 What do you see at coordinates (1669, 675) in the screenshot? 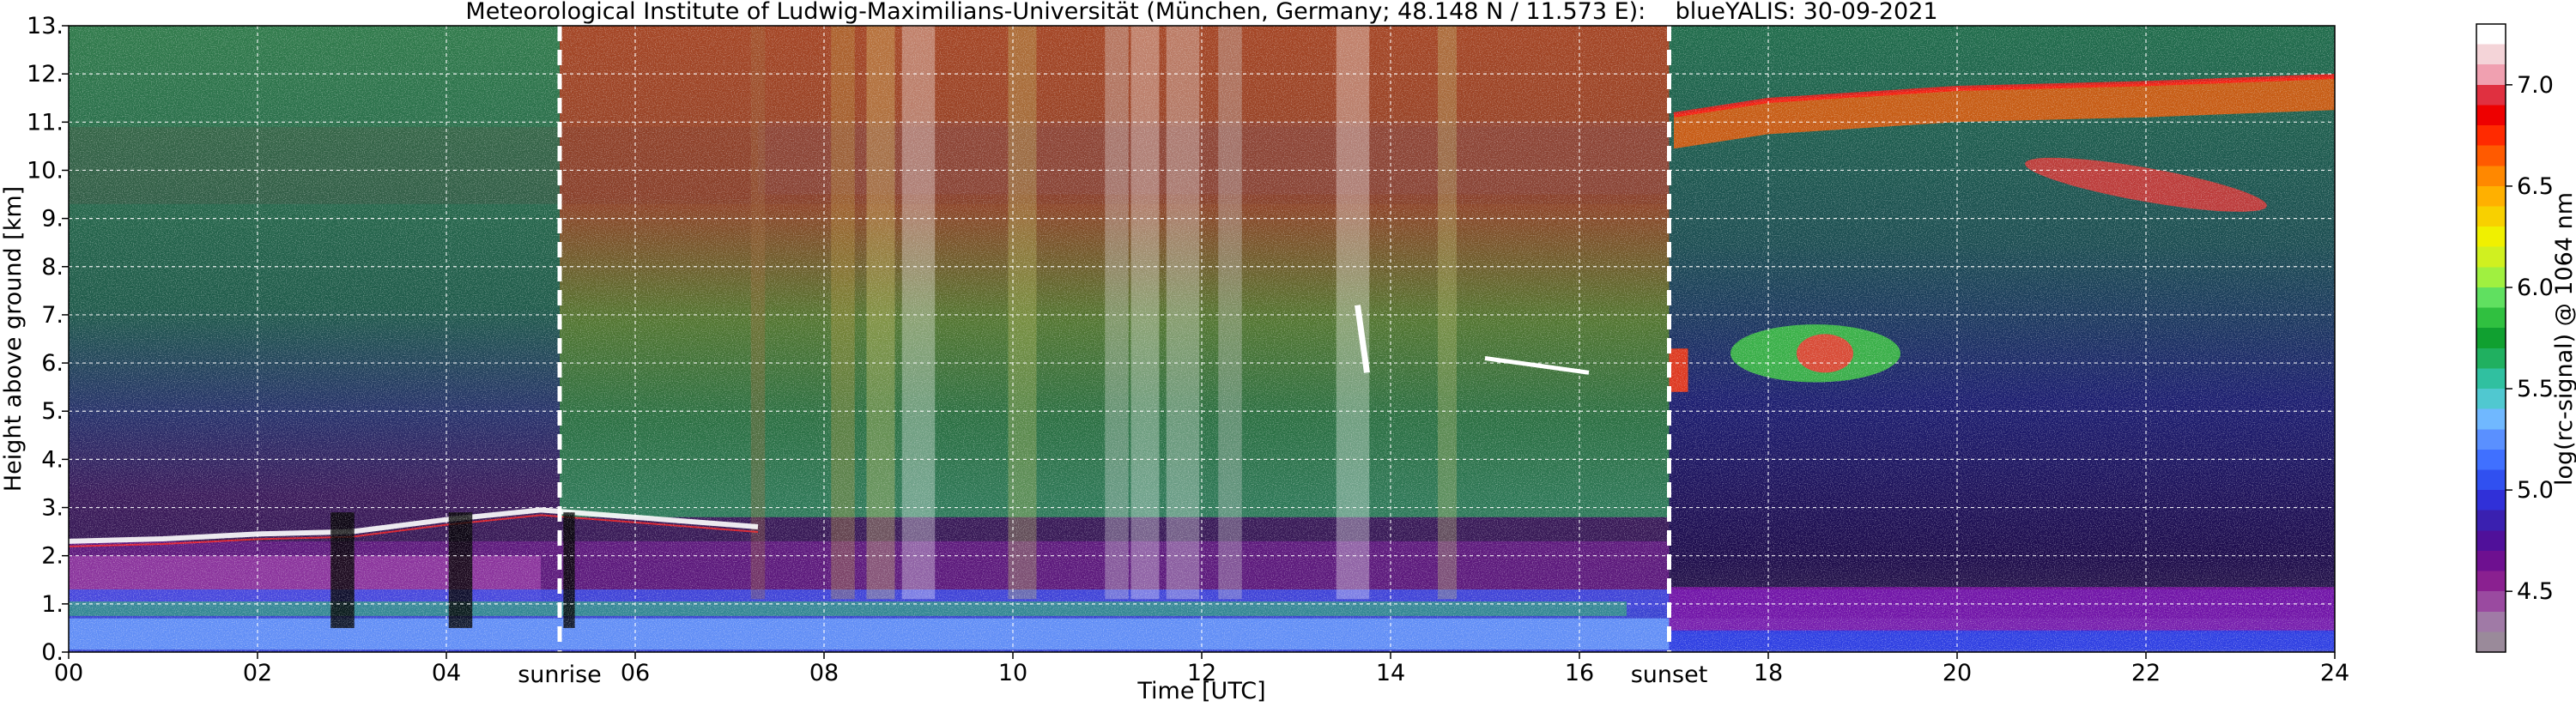
I see `sunset-label: sunset` at bounding box center [1669, 675].